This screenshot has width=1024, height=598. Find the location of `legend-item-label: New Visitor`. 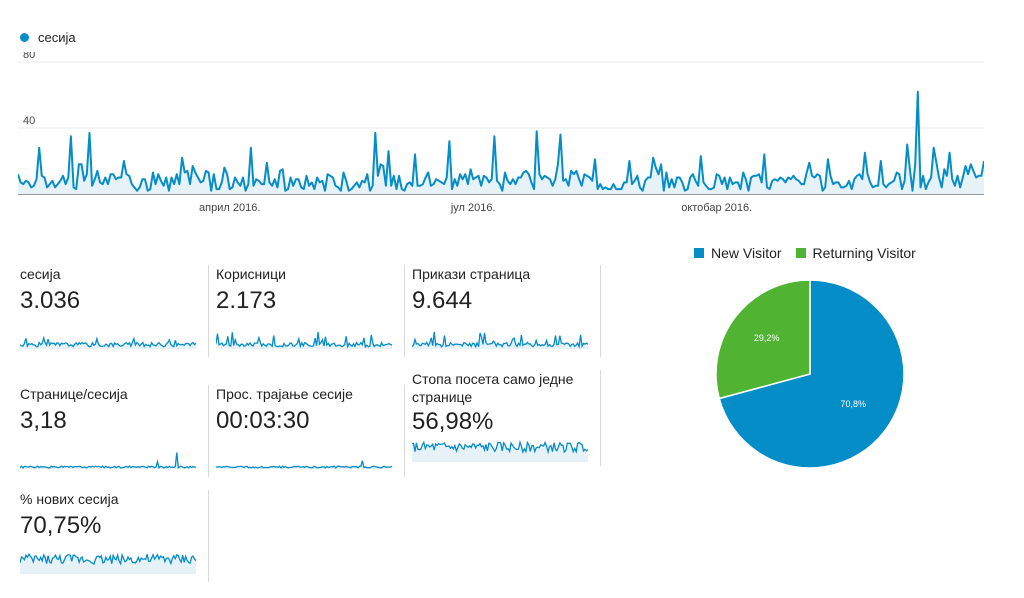

legend-item-label: New Visitor is located at coordinates (746, 253).